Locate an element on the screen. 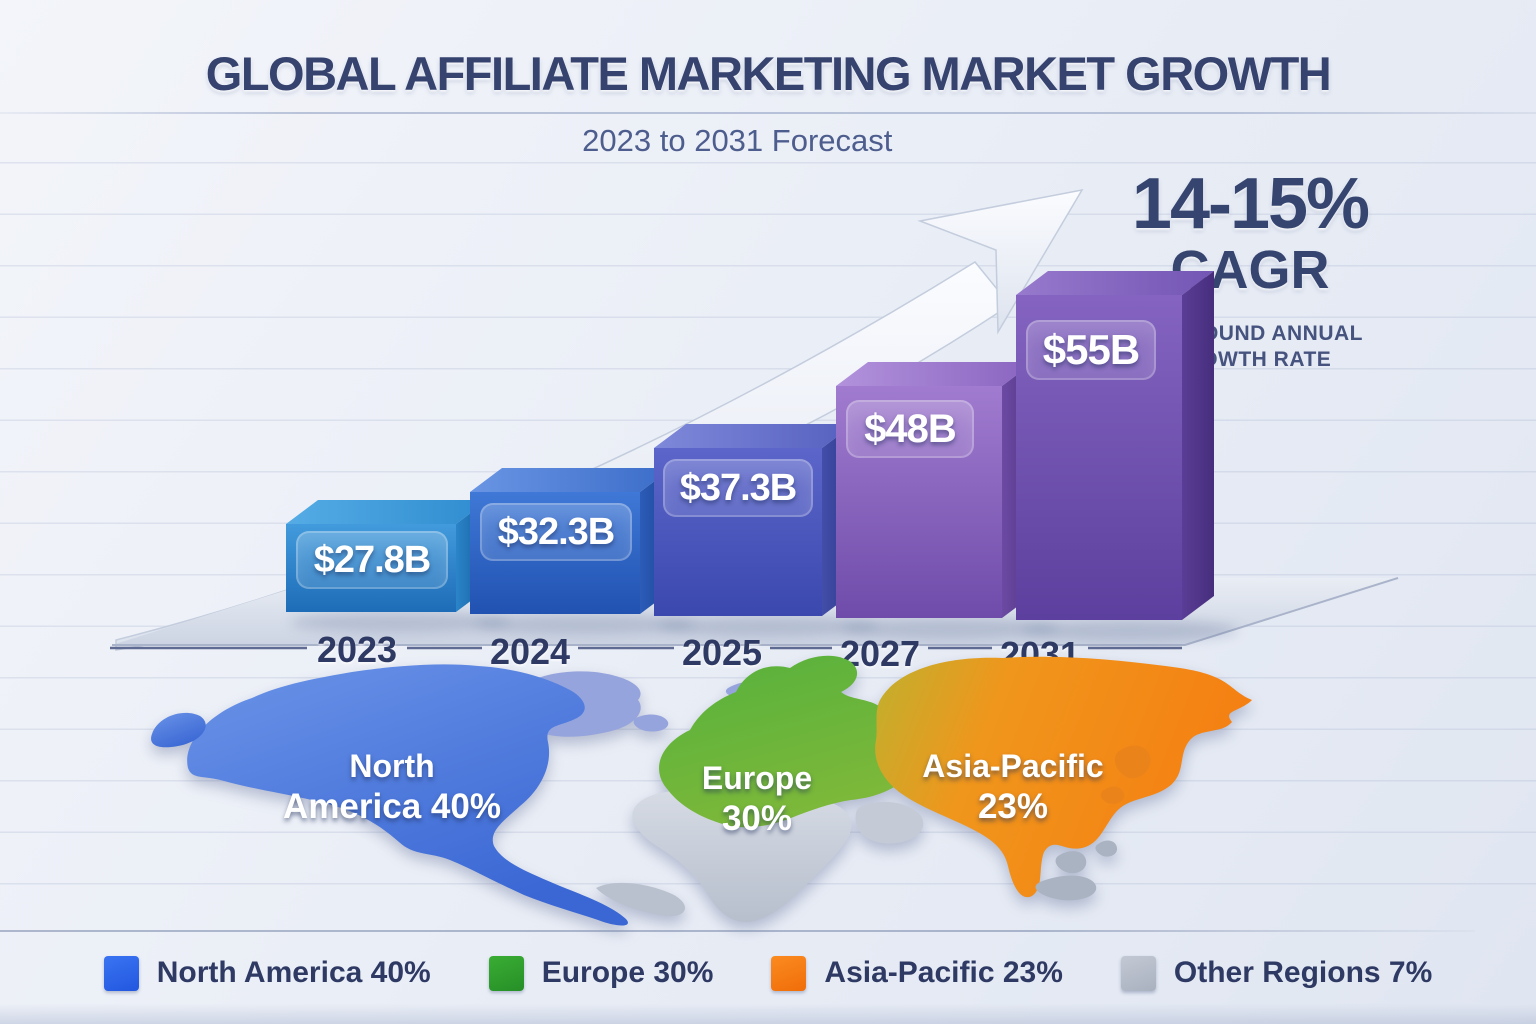 This screenshot has width=1536, height=1024. cagr-value: 14-15% is located at coordinates (1250, 204).